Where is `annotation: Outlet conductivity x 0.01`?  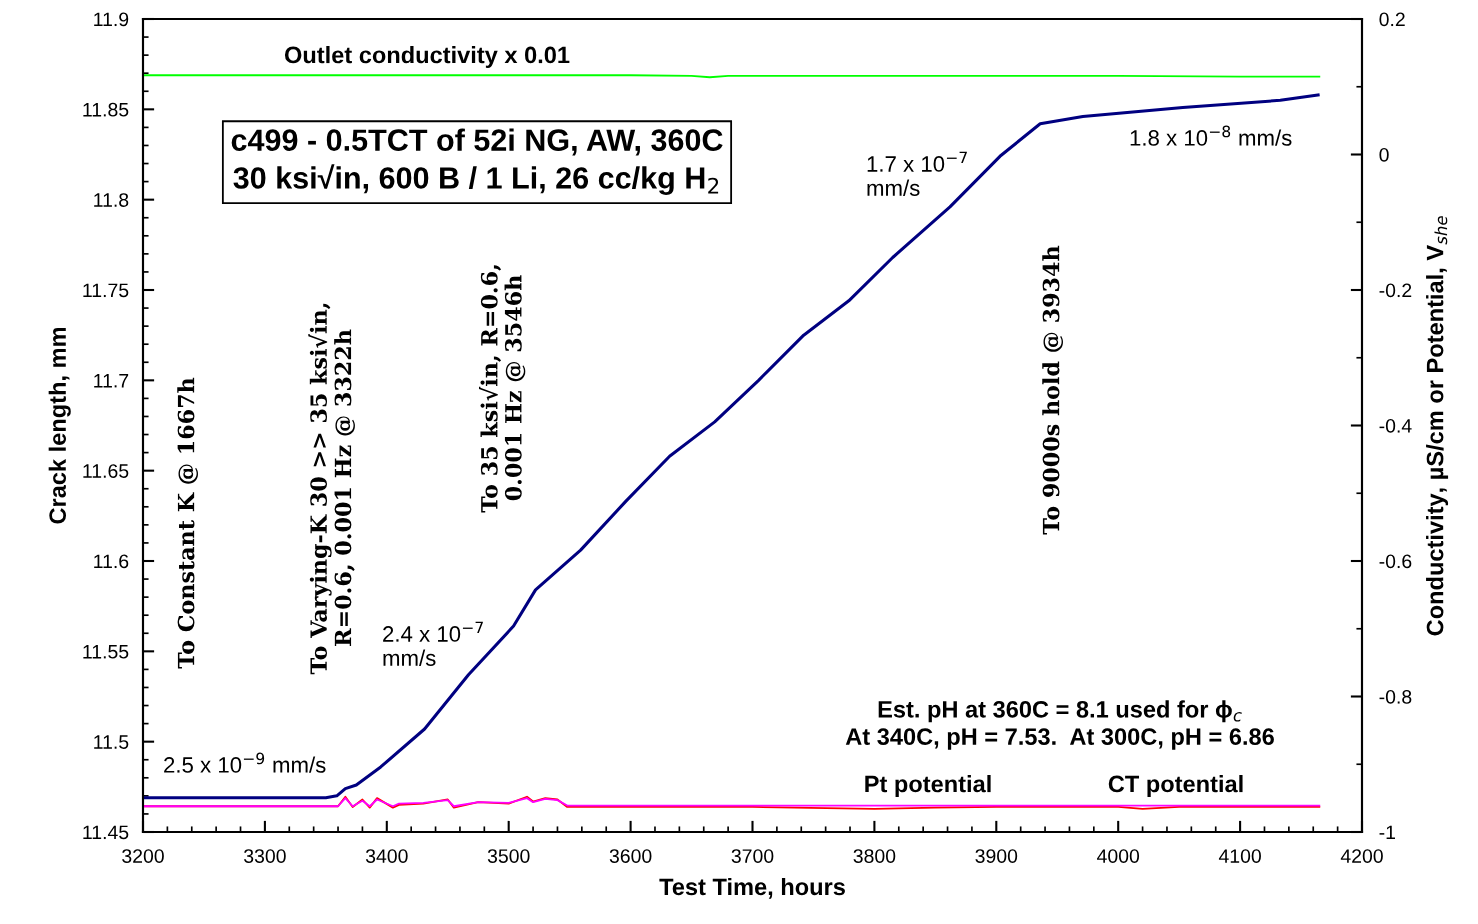
annotation: Outlet conductivity x 0.01 is located at coordinates (427, 57).